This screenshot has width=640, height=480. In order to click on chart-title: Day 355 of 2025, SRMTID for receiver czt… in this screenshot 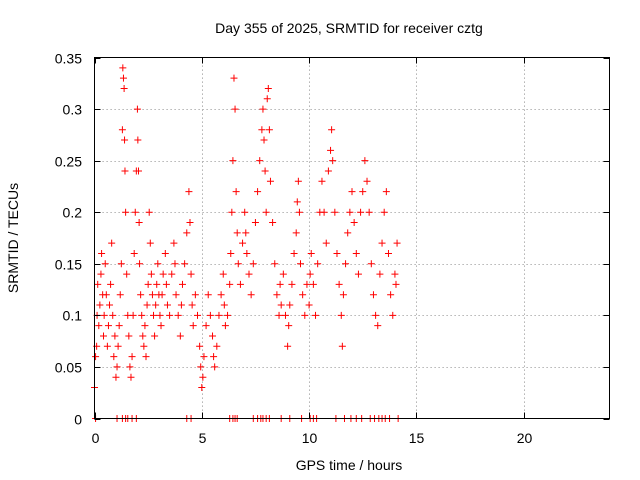, I will do `click(349, 28)`.